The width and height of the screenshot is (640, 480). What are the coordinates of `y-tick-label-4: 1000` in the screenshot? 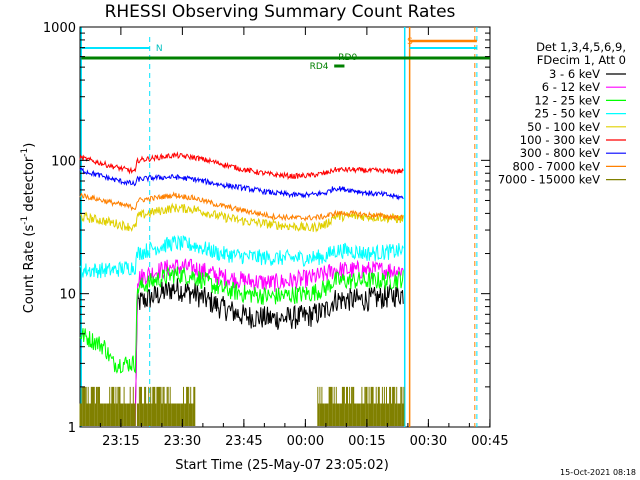 It's located at (59, 28).